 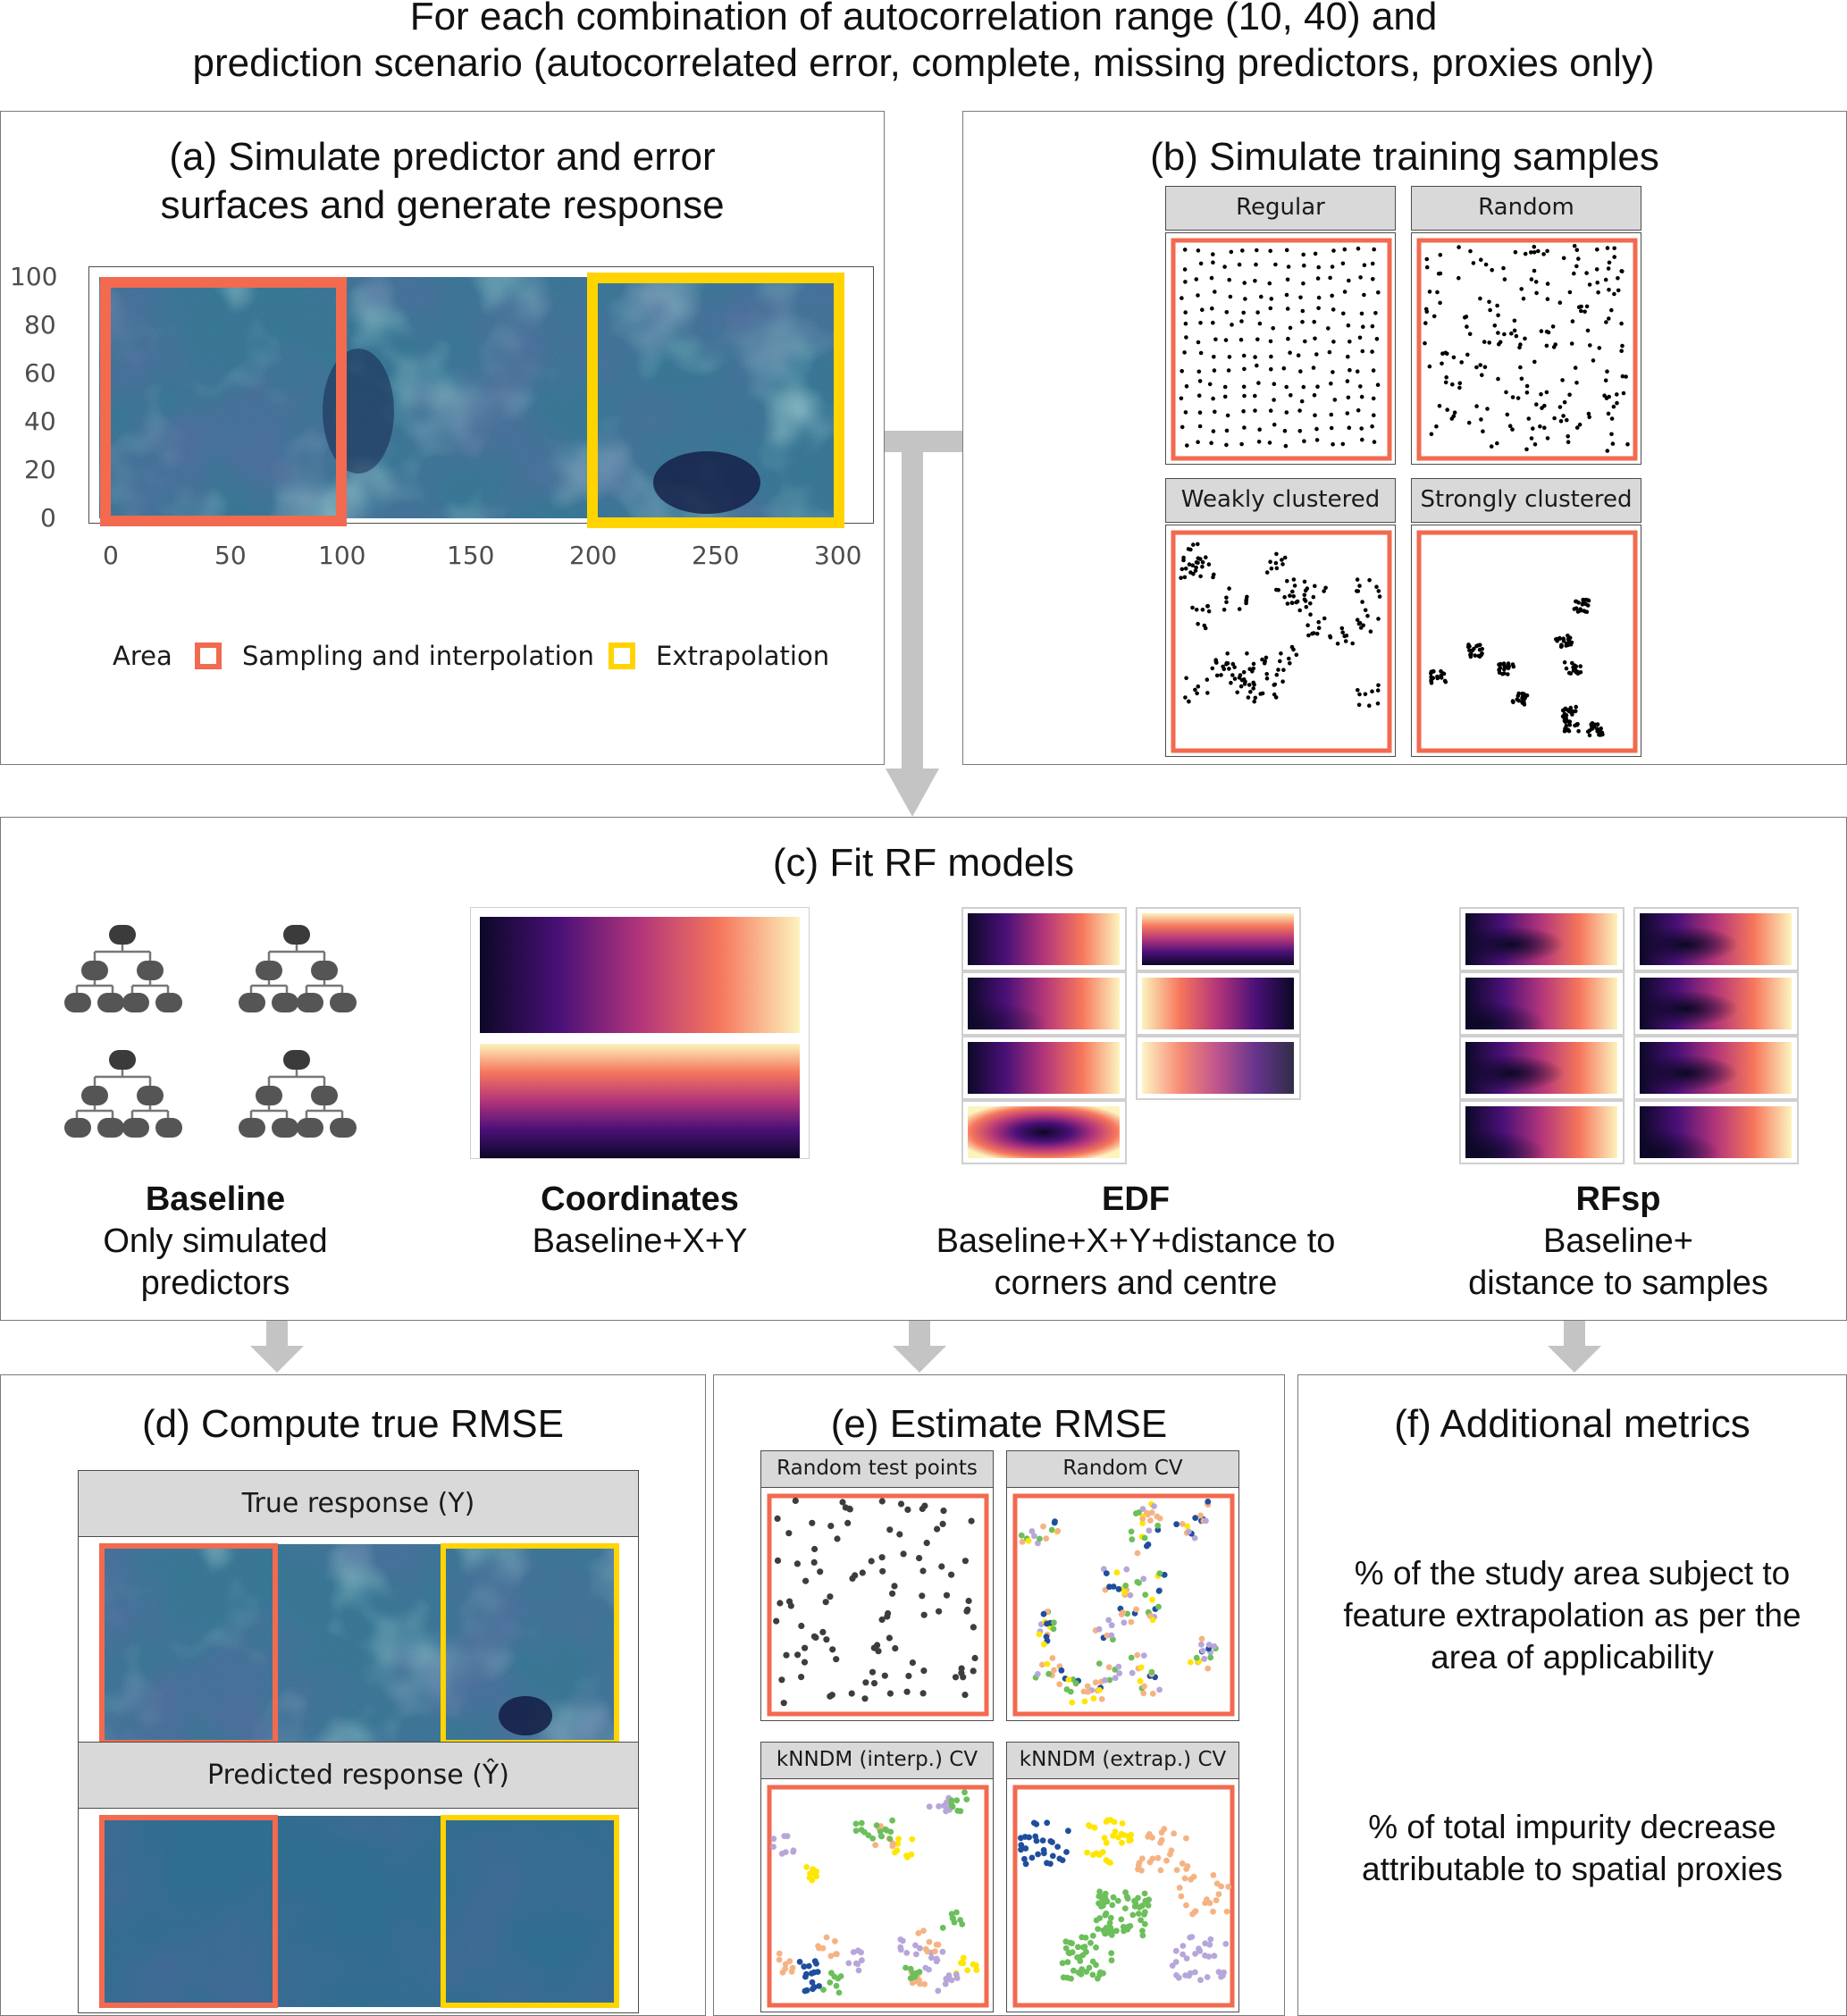 I want to click on metric-aoa-line1: % of the study area subject to, so click(x=1573, y=1573).